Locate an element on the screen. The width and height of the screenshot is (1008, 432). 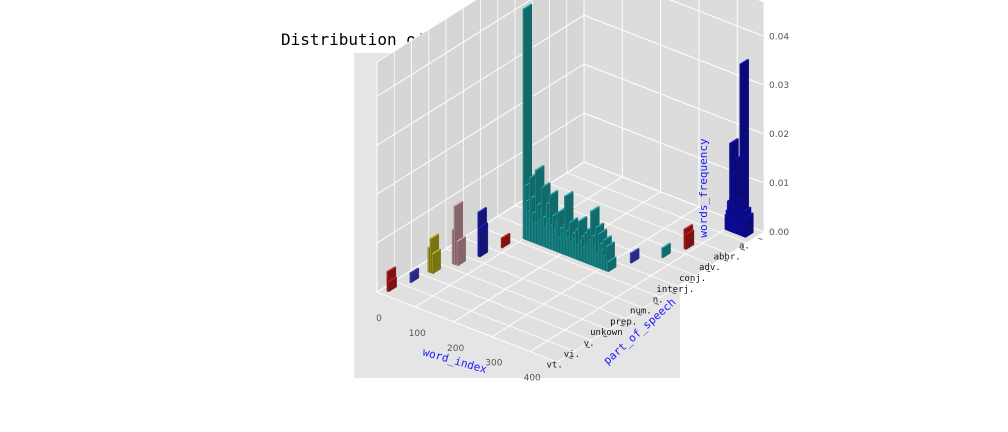
bar-vt is located at coordinates (392, 284).